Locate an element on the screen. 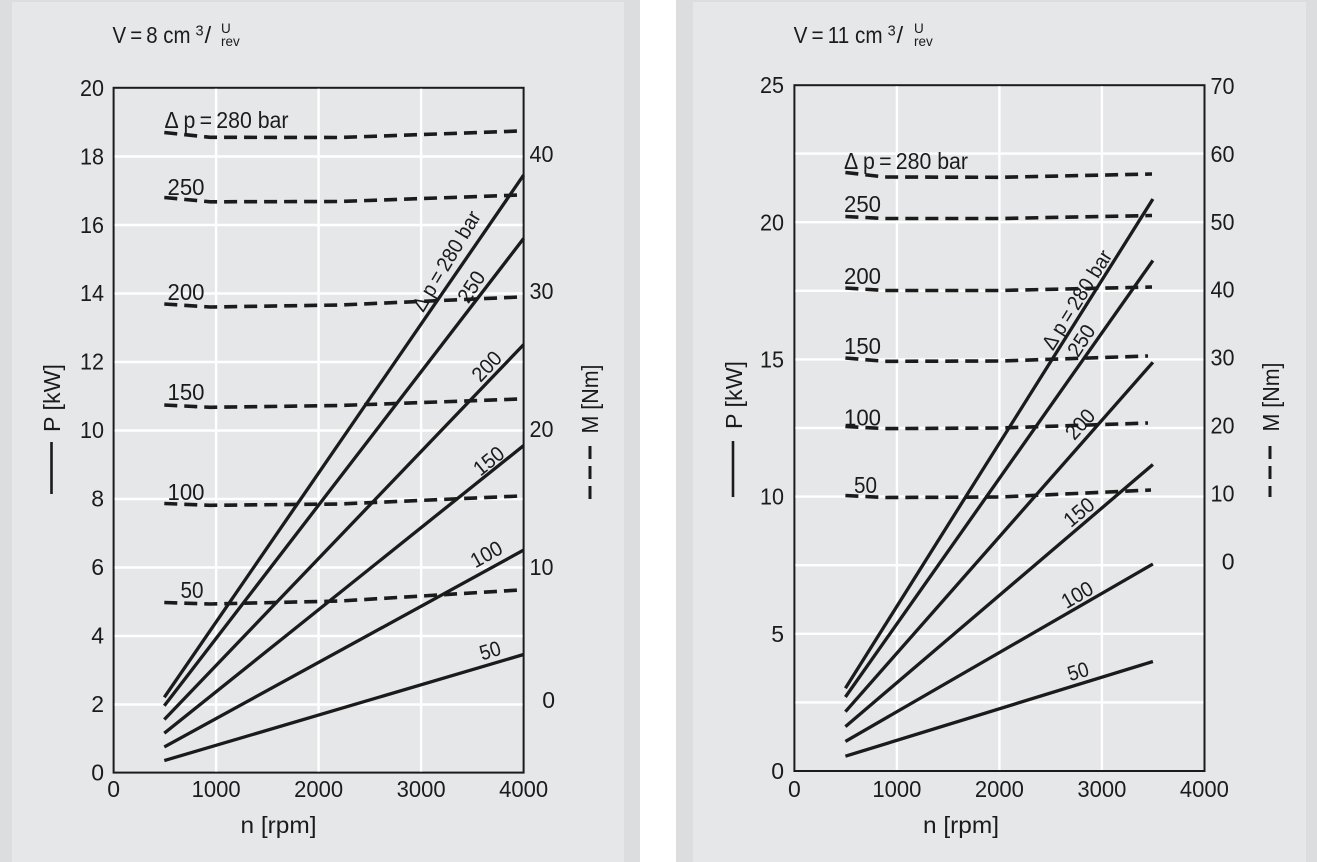  svg-text: 16 is located at coordinates (92, 225).